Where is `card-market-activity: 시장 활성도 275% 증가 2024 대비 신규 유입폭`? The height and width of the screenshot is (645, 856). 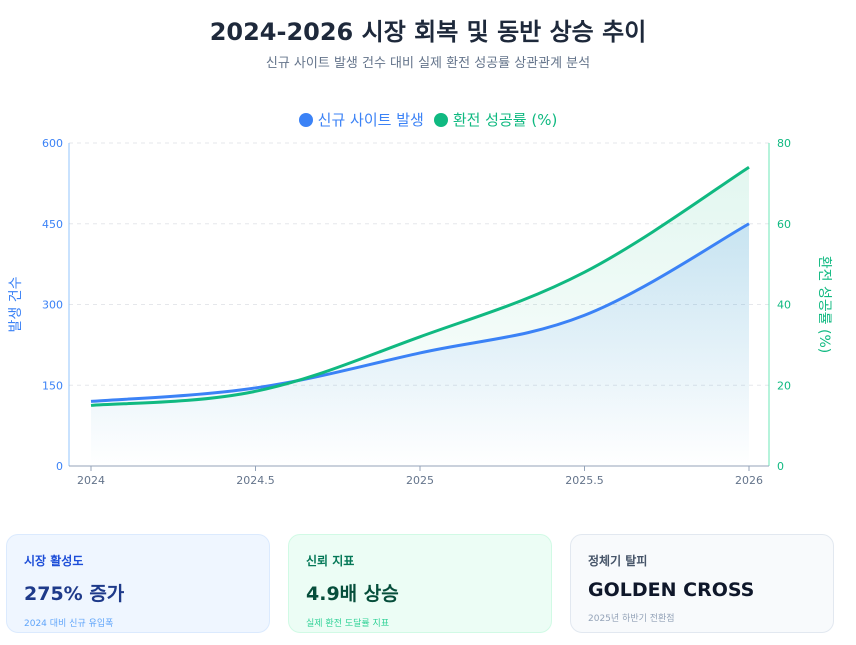
card-market-activity: 시장 활성도 275% 증가 2024 대비 신규 유입폭 is located at coordinates (138, 583).